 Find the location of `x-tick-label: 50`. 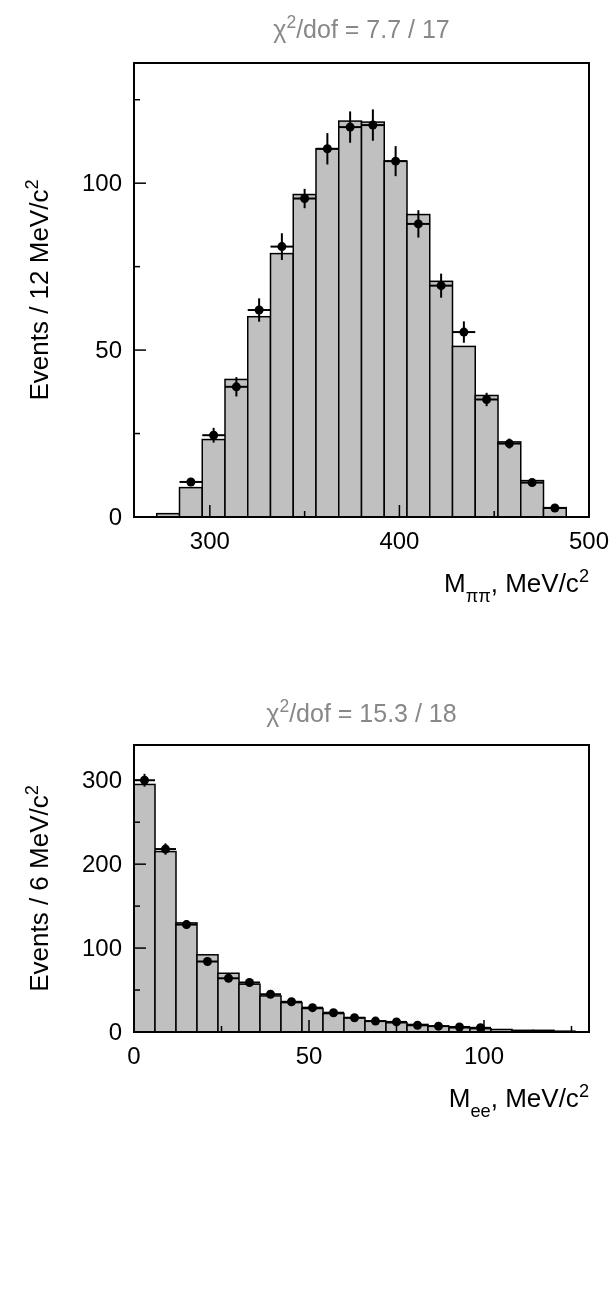

x-tick-label: 50 is located at coordinates (309, 1055).